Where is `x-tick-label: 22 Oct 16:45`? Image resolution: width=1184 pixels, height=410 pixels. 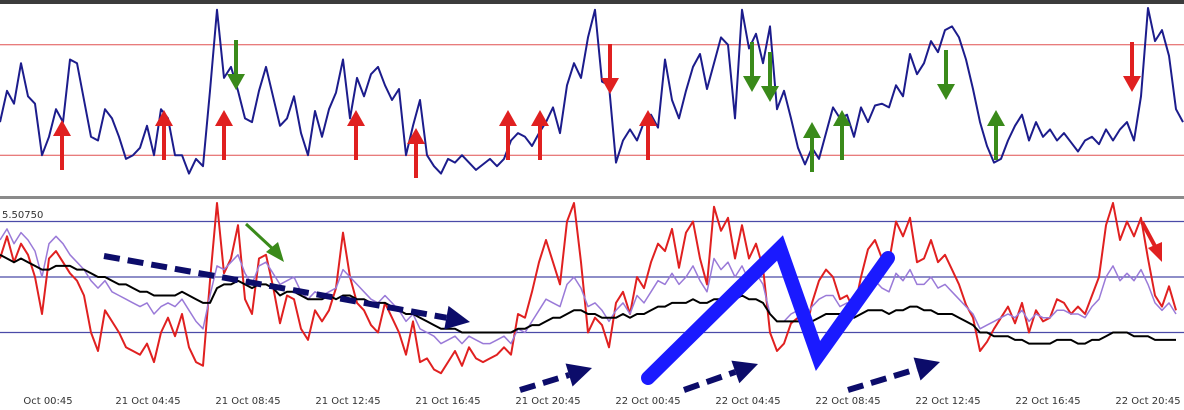 x-tick-label: 22 Oct 16:45 is located at coordinates (1047, 401).